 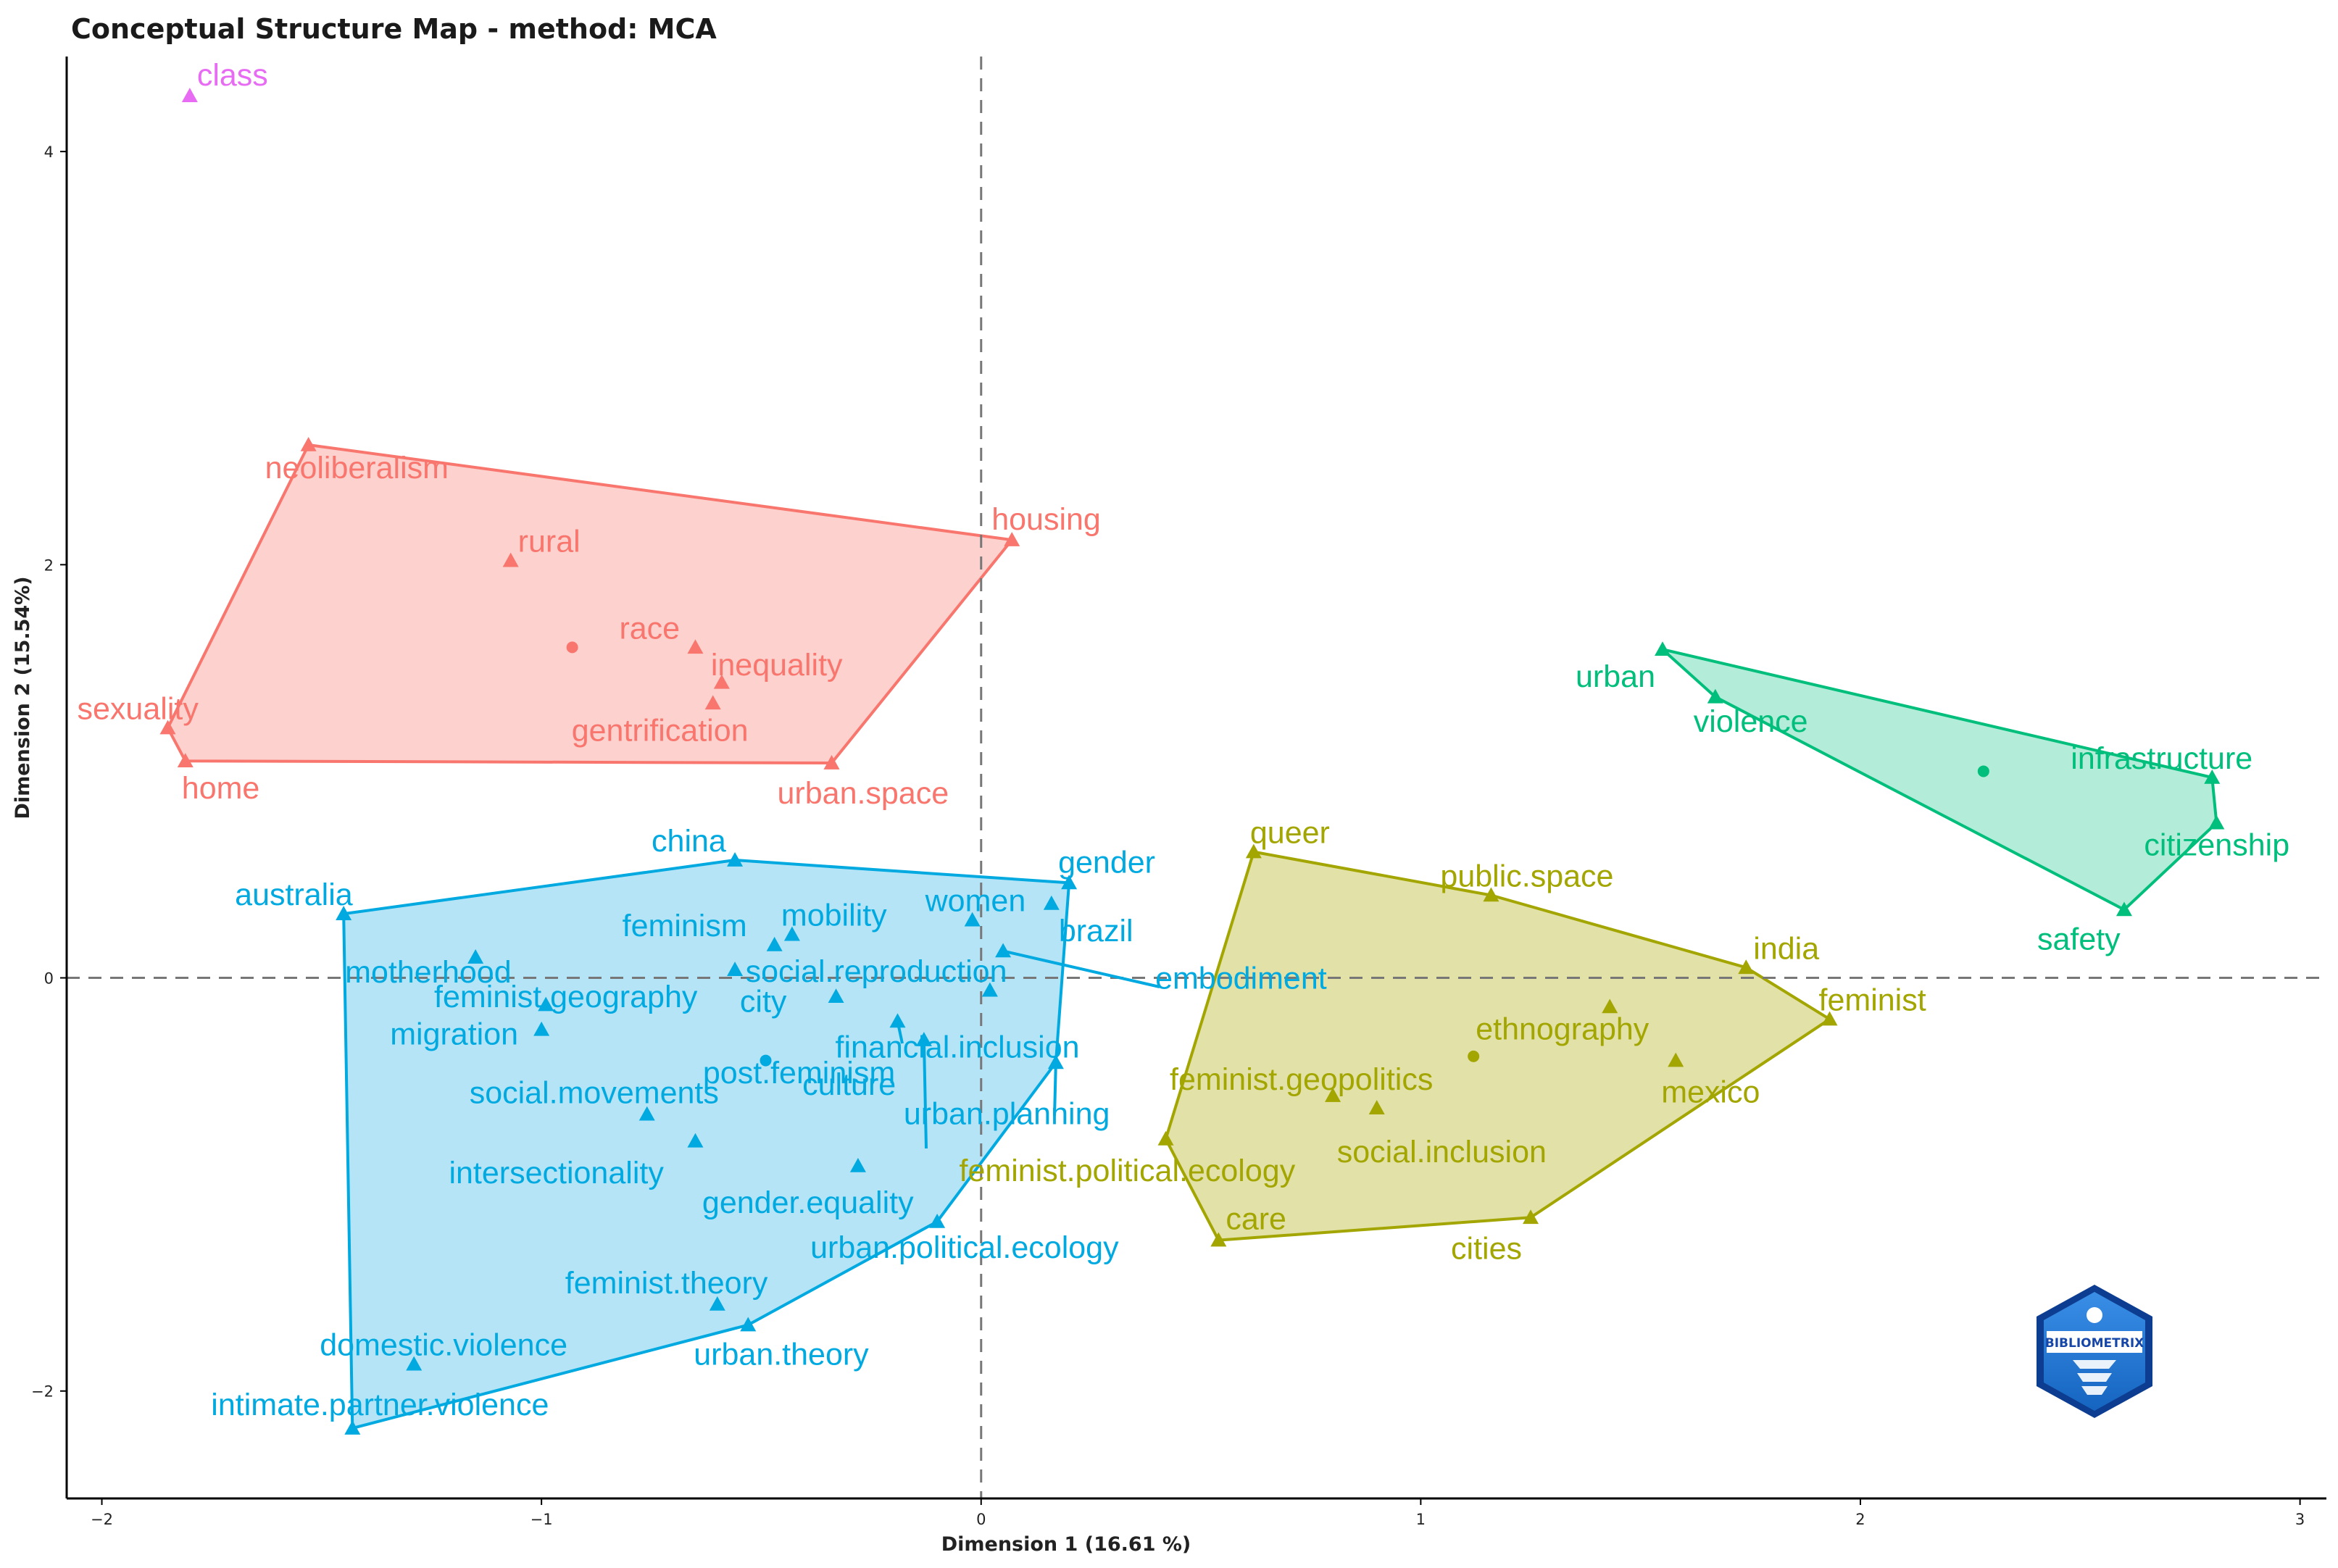 What do you see at coordinates (232, 75) in the screenshot?
I see `label-class: class` at bounding box center [232, 75].